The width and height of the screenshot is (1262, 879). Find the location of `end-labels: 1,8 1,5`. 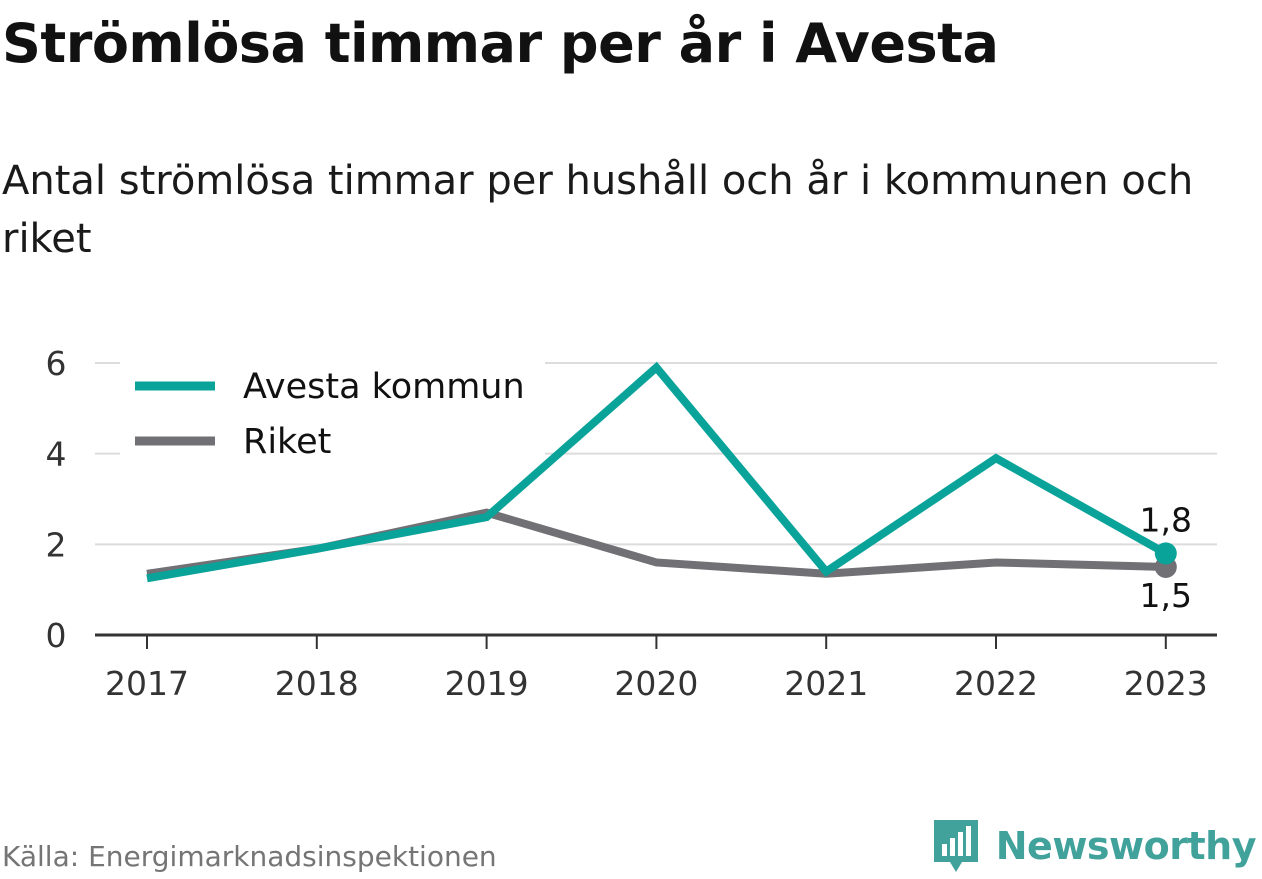

end-labels: 1,8 1,5 is located at coordinates (1166, 557).